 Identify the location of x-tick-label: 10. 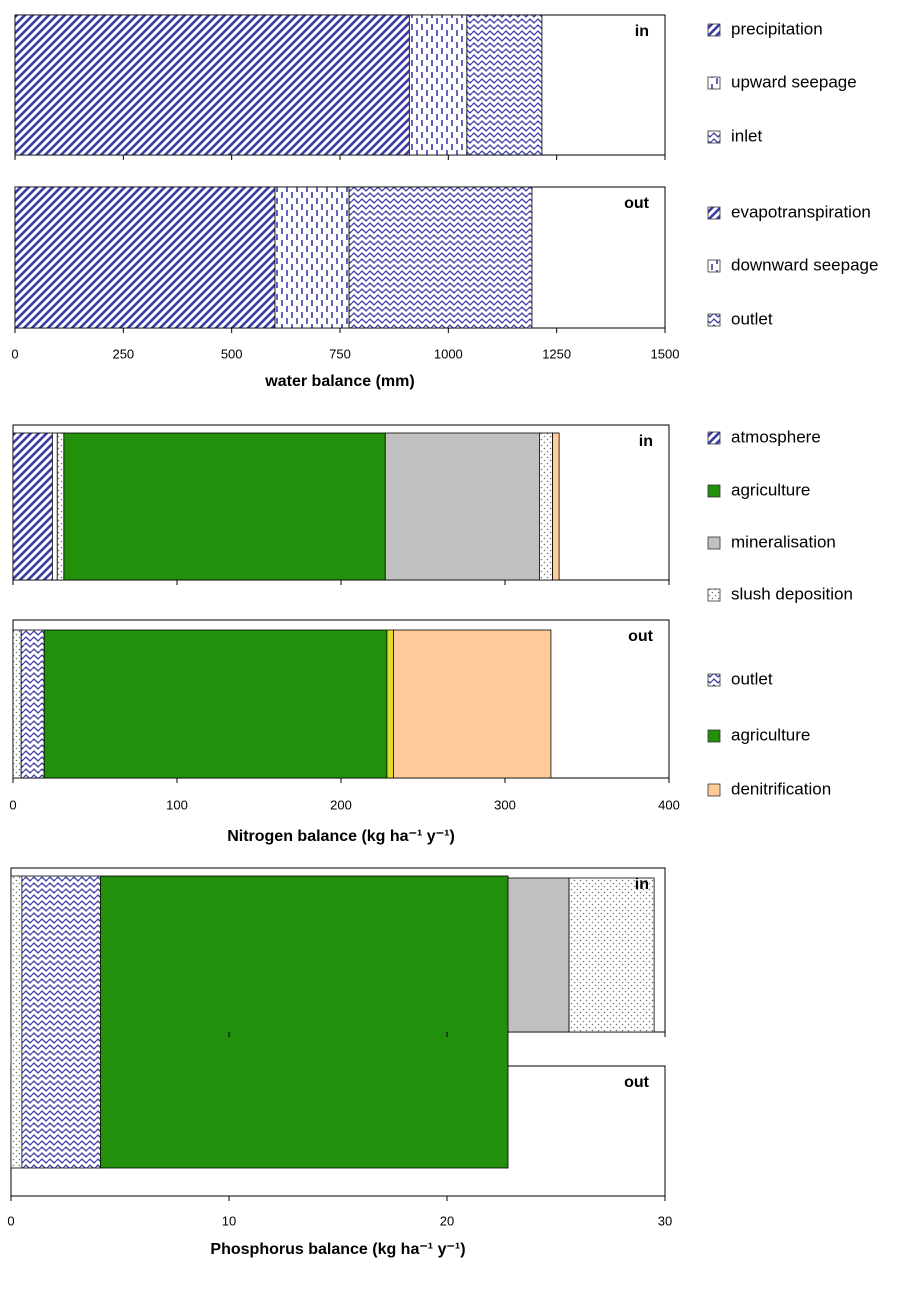
(229, 1220).